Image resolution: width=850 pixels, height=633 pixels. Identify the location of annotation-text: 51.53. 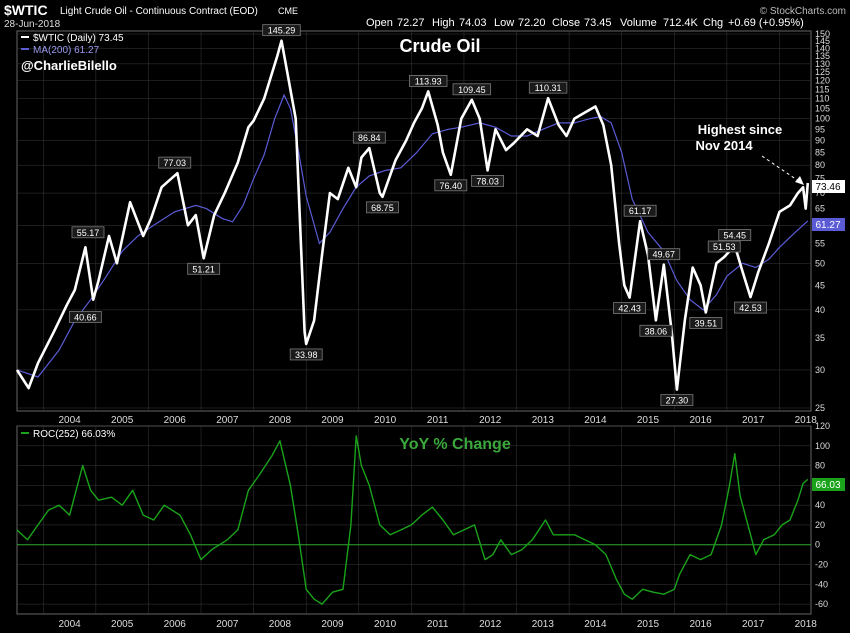
(724, 247).